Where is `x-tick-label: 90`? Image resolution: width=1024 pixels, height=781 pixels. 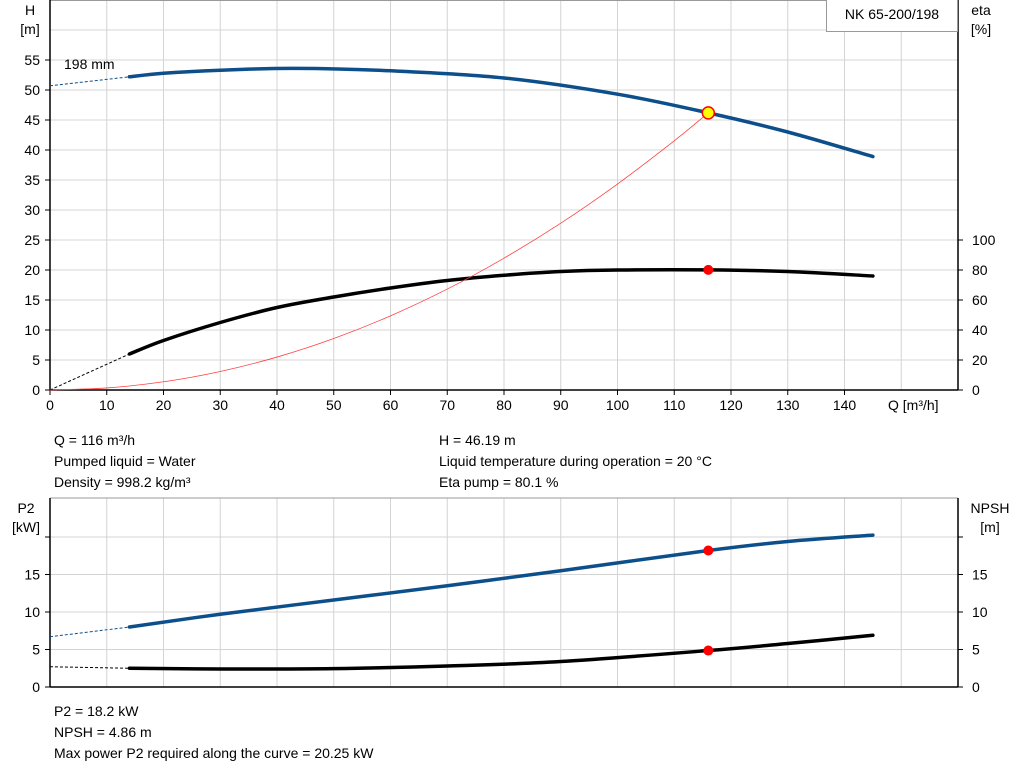 x-tick-label: 90 is located at coordinates (561, 405).